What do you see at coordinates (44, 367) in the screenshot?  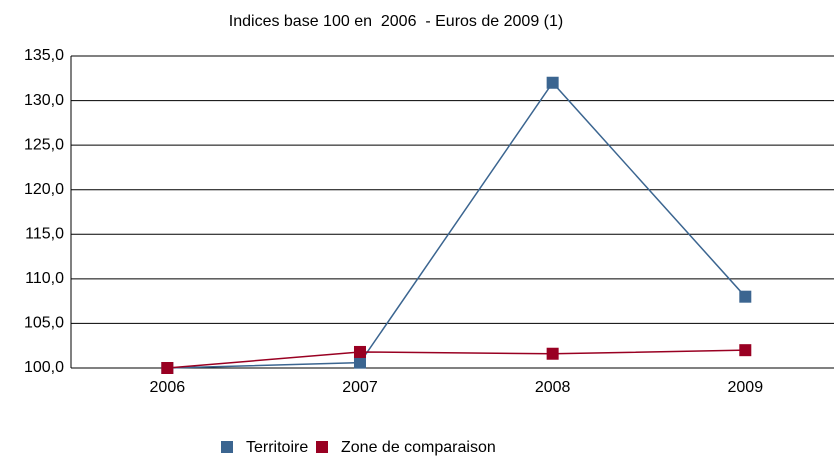 I see `y-tick-label: 100,0` at bounding box center [44, 367].